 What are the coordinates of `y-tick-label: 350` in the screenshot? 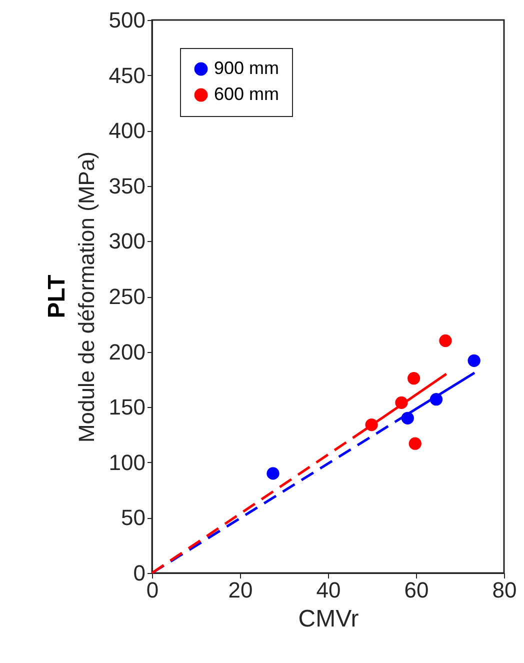 It's located at (127, 185).